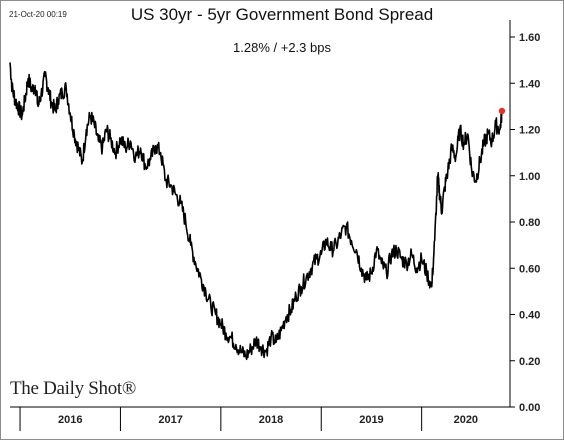  Describe the element at coordinates (529, 362) in the screenshot. I see `y-tick-label: 0.20` at that location.